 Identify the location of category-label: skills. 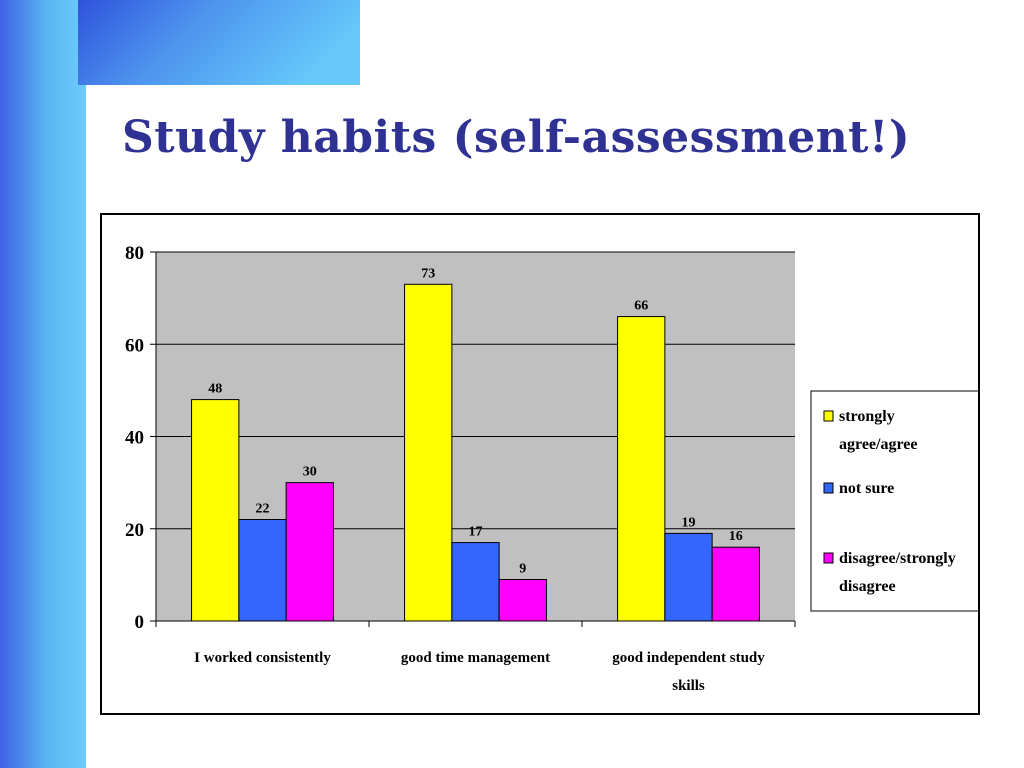
(688, 686).